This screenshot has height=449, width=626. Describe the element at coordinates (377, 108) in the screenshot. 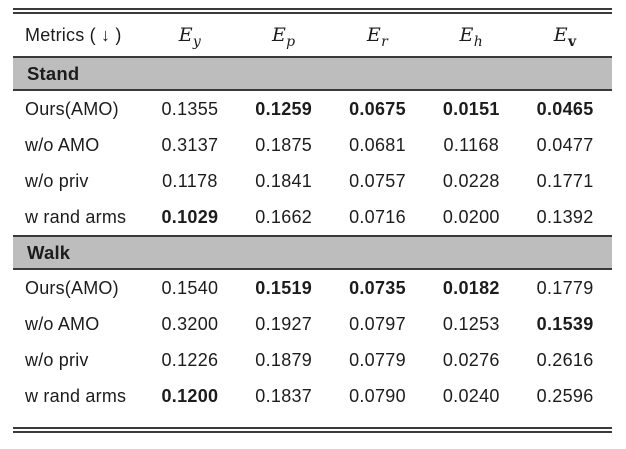

I see `metric-value: 0.0675` at that location.